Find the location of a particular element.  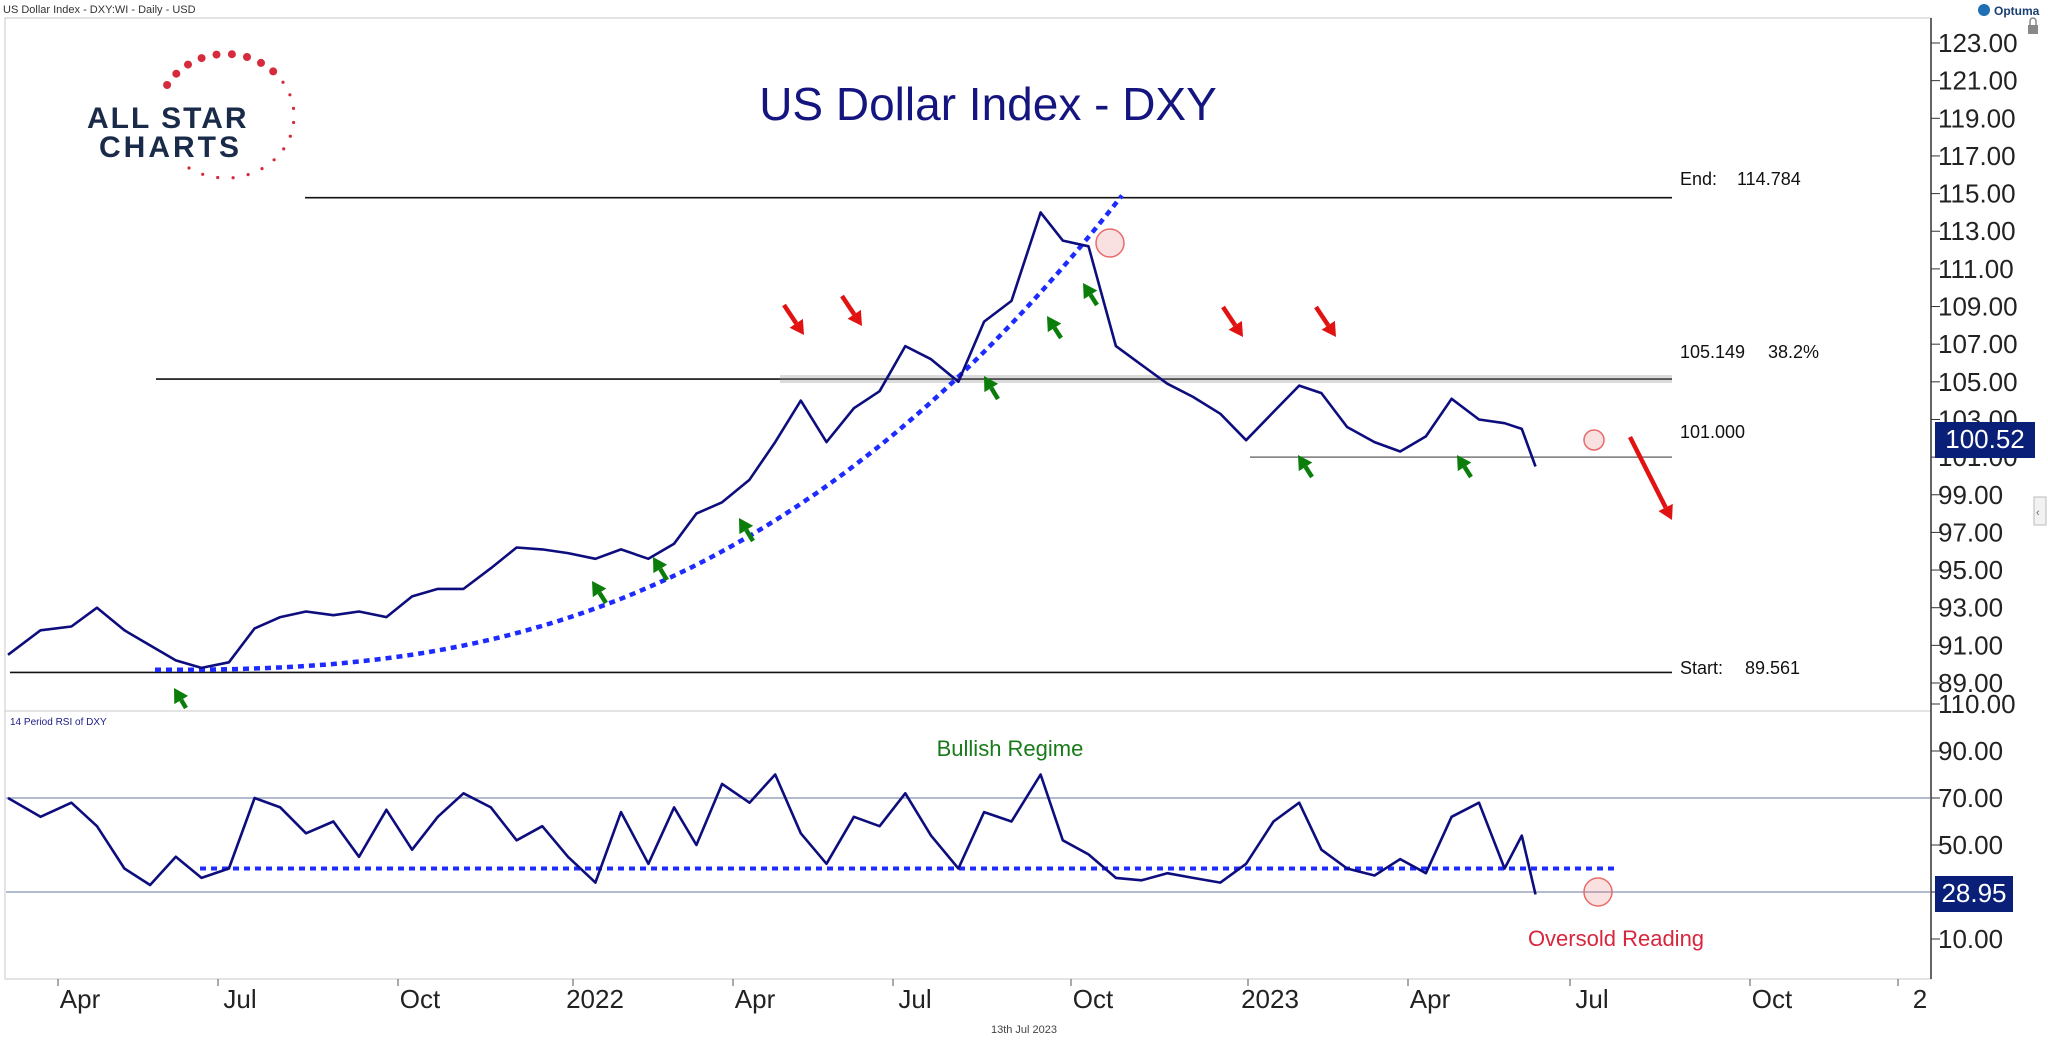

start-value: 89.561 is located at coordinates (1772, 668).